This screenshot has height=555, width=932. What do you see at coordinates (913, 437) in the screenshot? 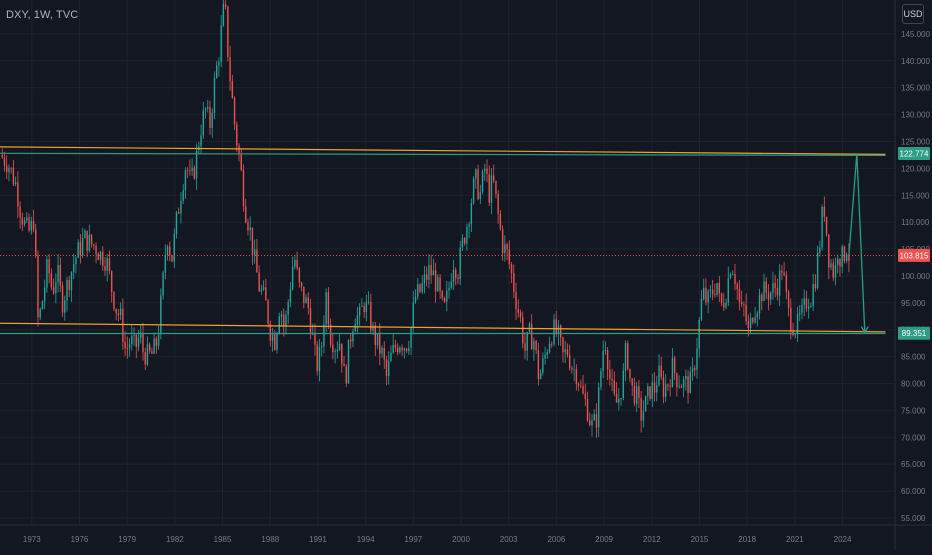
I see `y-tick-label: 70.000` at bounding box center [913, 437].